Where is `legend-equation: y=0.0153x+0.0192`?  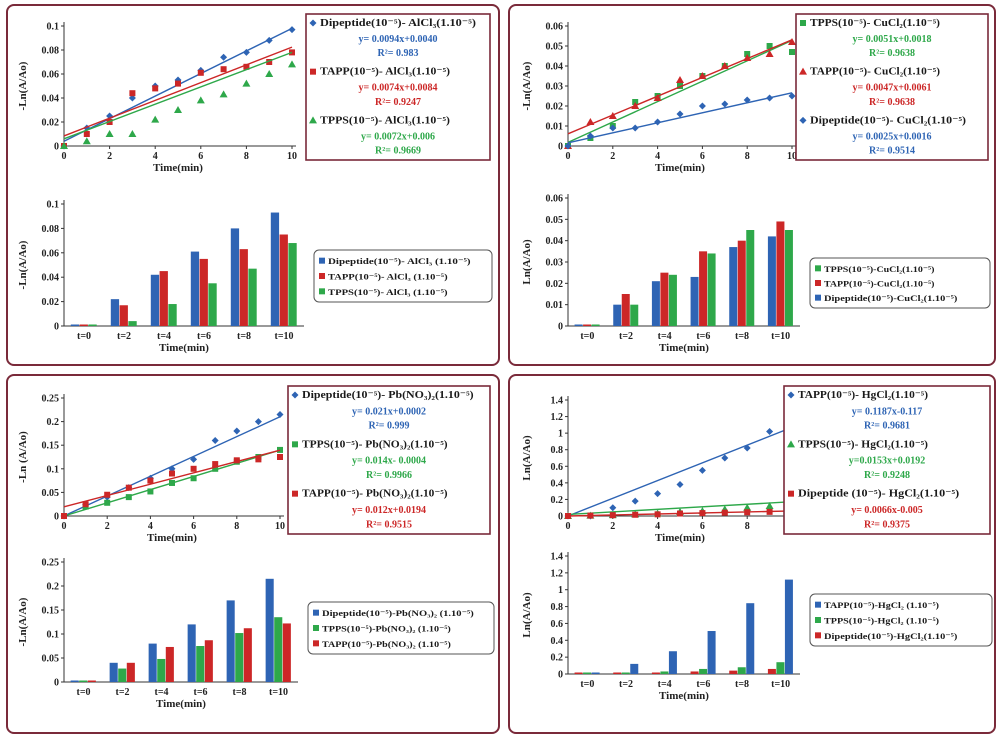 legend-equation: y=0.0153x+0.0192 is located at coordinates (887, 461).